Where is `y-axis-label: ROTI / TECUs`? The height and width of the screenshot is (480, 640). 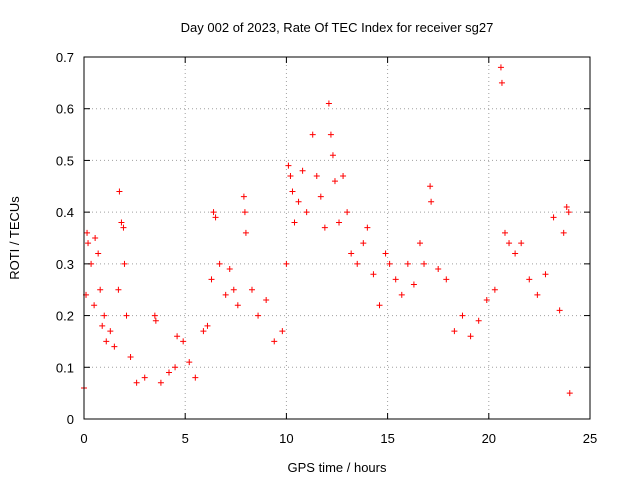 y-axis-label: ROTI / TECUs is located at coordinates (14, 238).